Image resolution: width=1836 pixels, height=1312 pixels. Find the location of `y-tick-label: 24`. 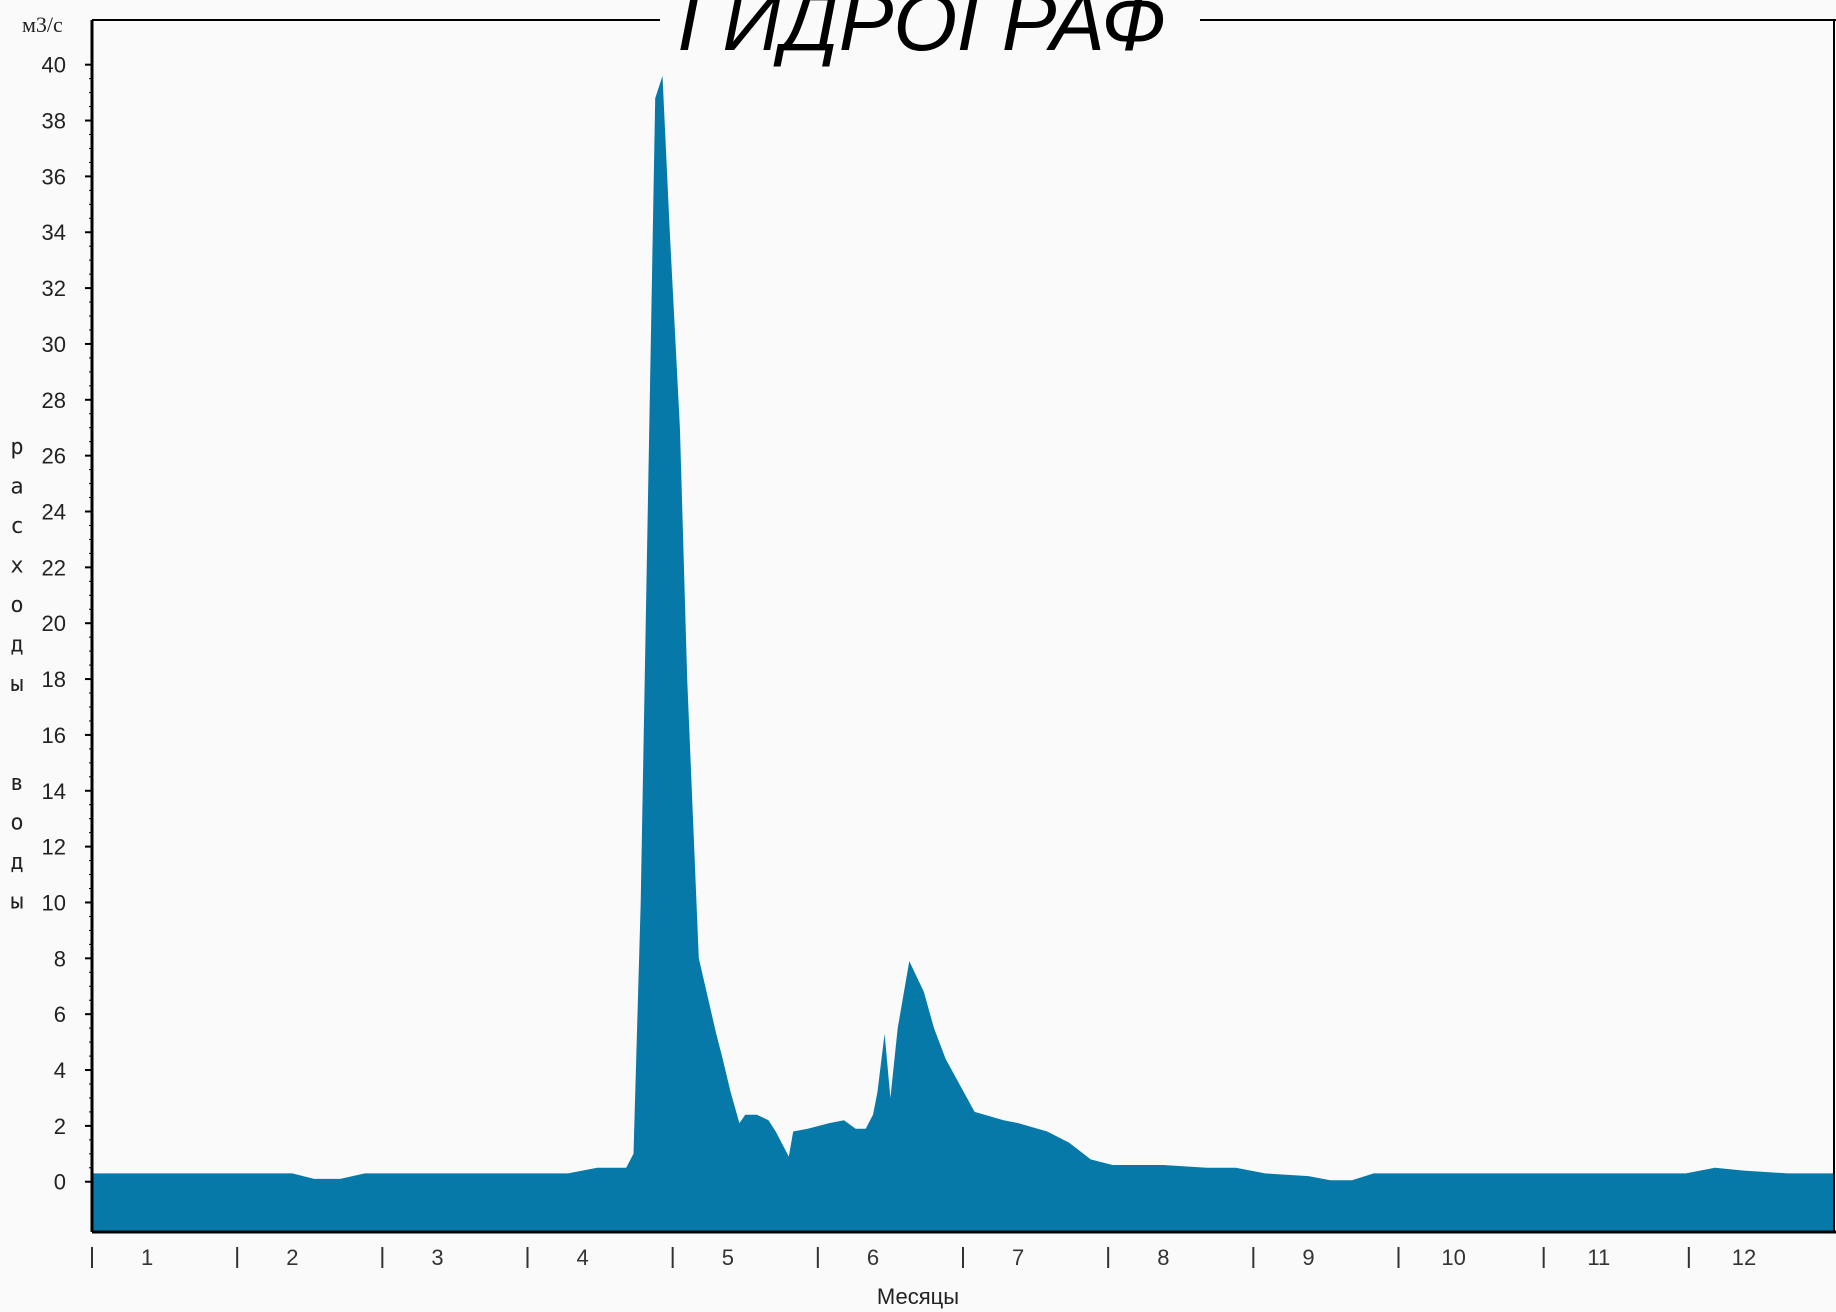

y-tick-label: 24 is located at coordinates (54, 512).